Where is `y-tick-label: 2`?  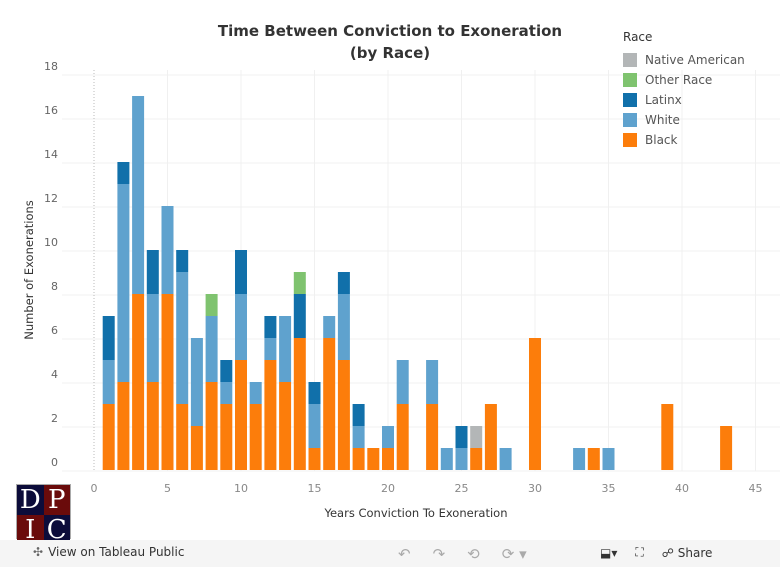
y-tick-label: 2 is located at coordinates (54, 418).